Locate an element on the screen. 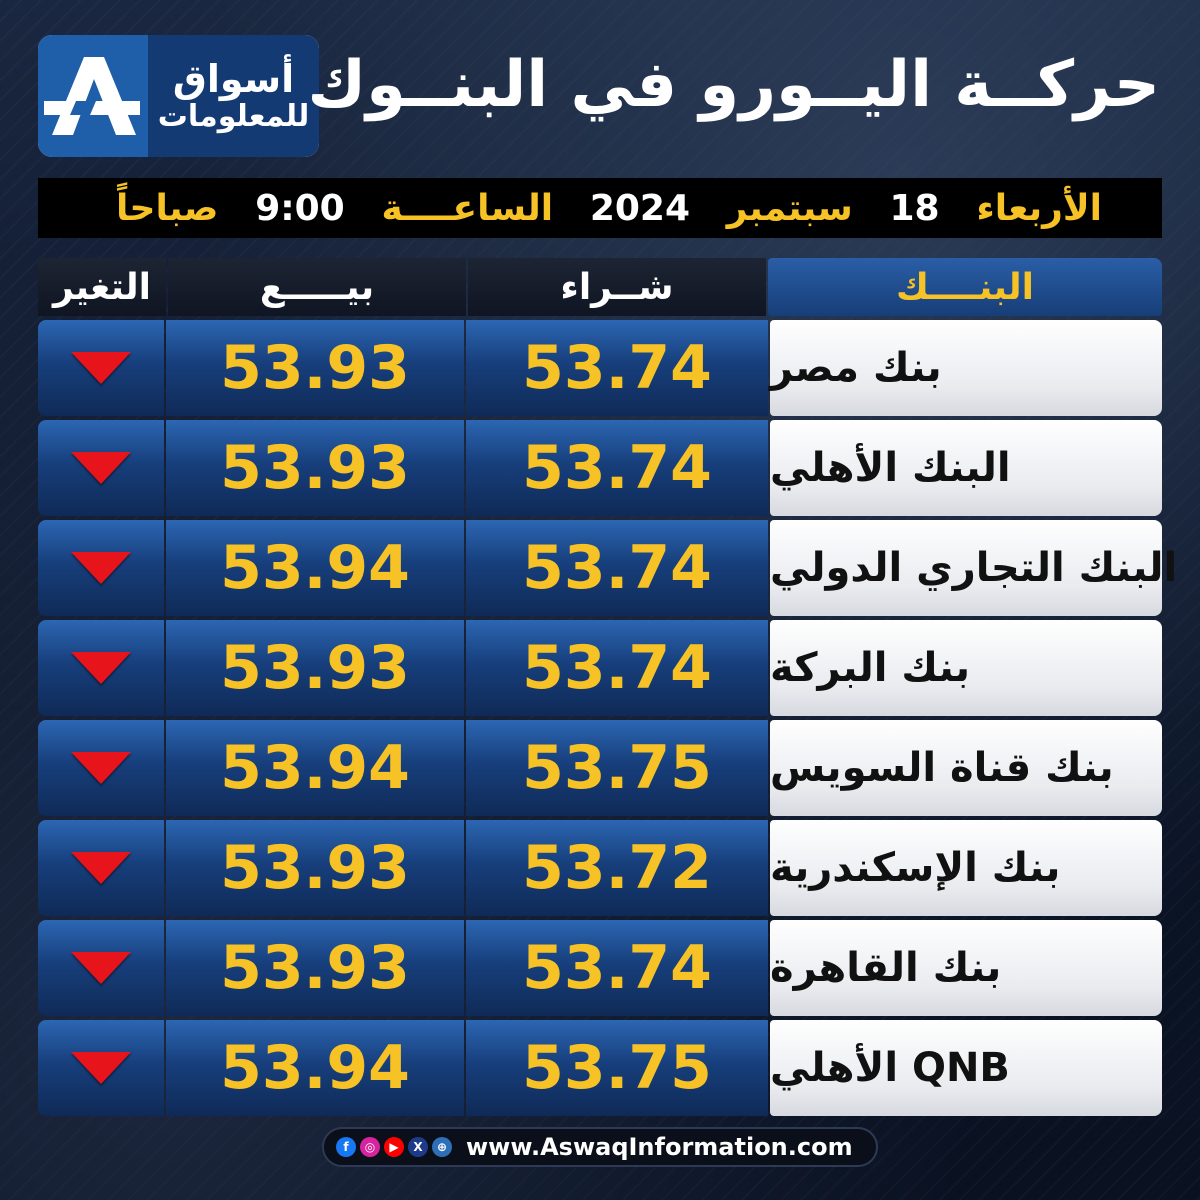 This screenshot has height=1200, width=1200. x-icon: X is located at coordinates (418, 1147).